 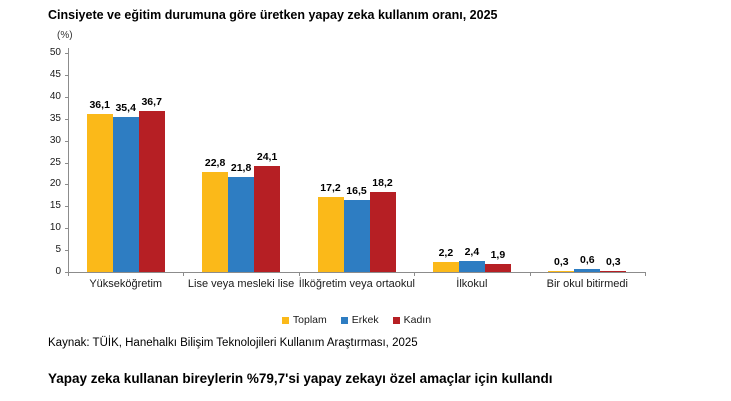 What do you see at coordinates (55, 228) in the screenshot?
I see `y-axis-tick-label: 10` at bounding box center [55, 228].